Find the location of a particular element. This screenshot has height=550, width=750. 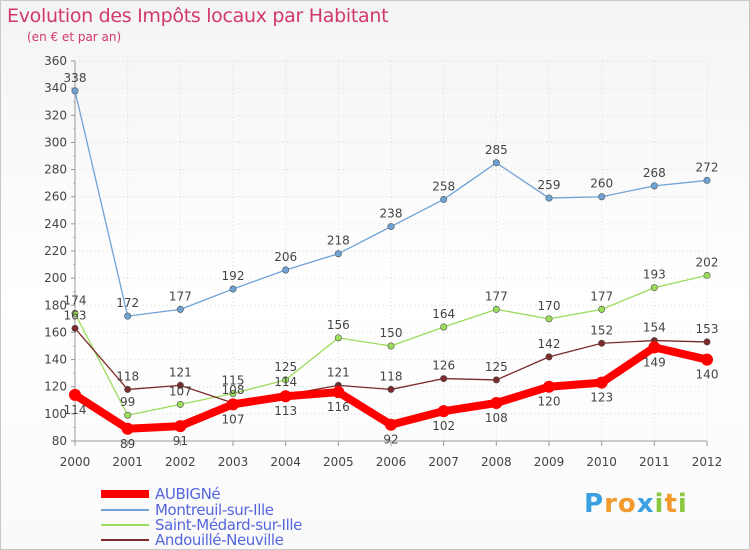

y-tick-label: 140 is located at coordinates (55, 360).